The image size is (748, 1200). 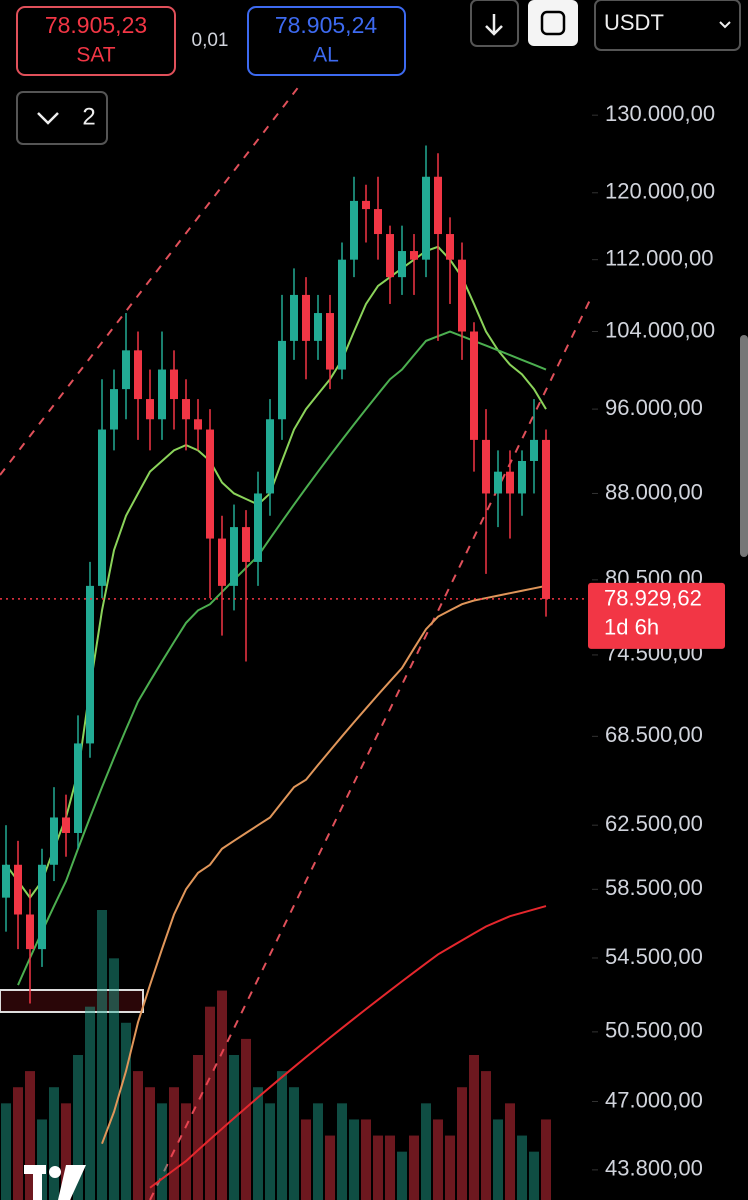 I want to click on sell-price: 78.905,23, so click(x=96, y=25).